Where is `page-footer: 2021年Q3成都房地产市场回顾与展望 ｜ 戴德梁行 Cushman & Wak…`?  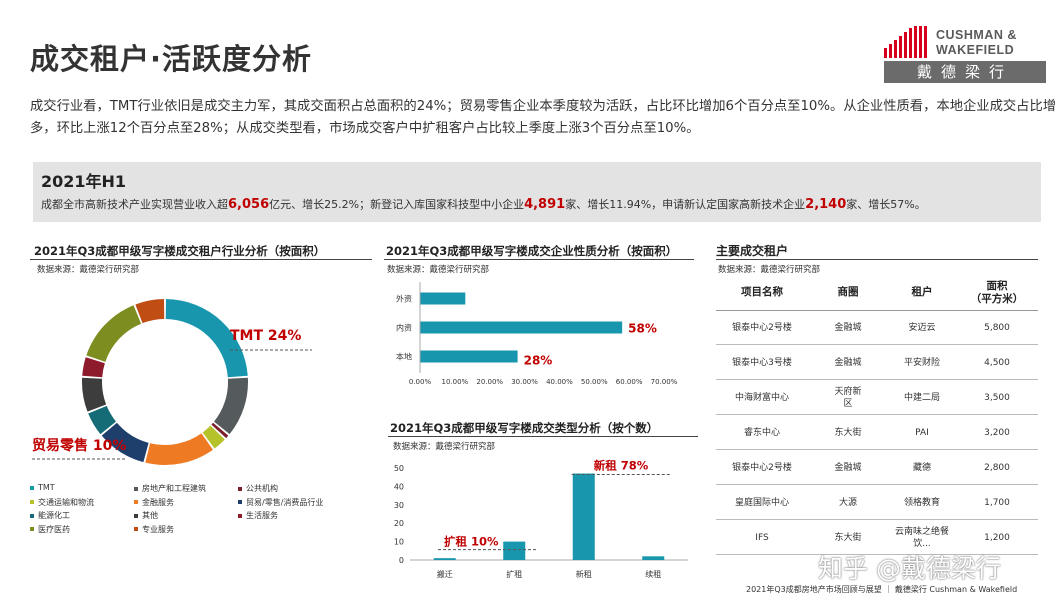
page-footer: 2021年Q3成都房地产市场回顾与展望 ｜ 戴德梁行 Cushman & Wak… is located at coordinates (882, 589).